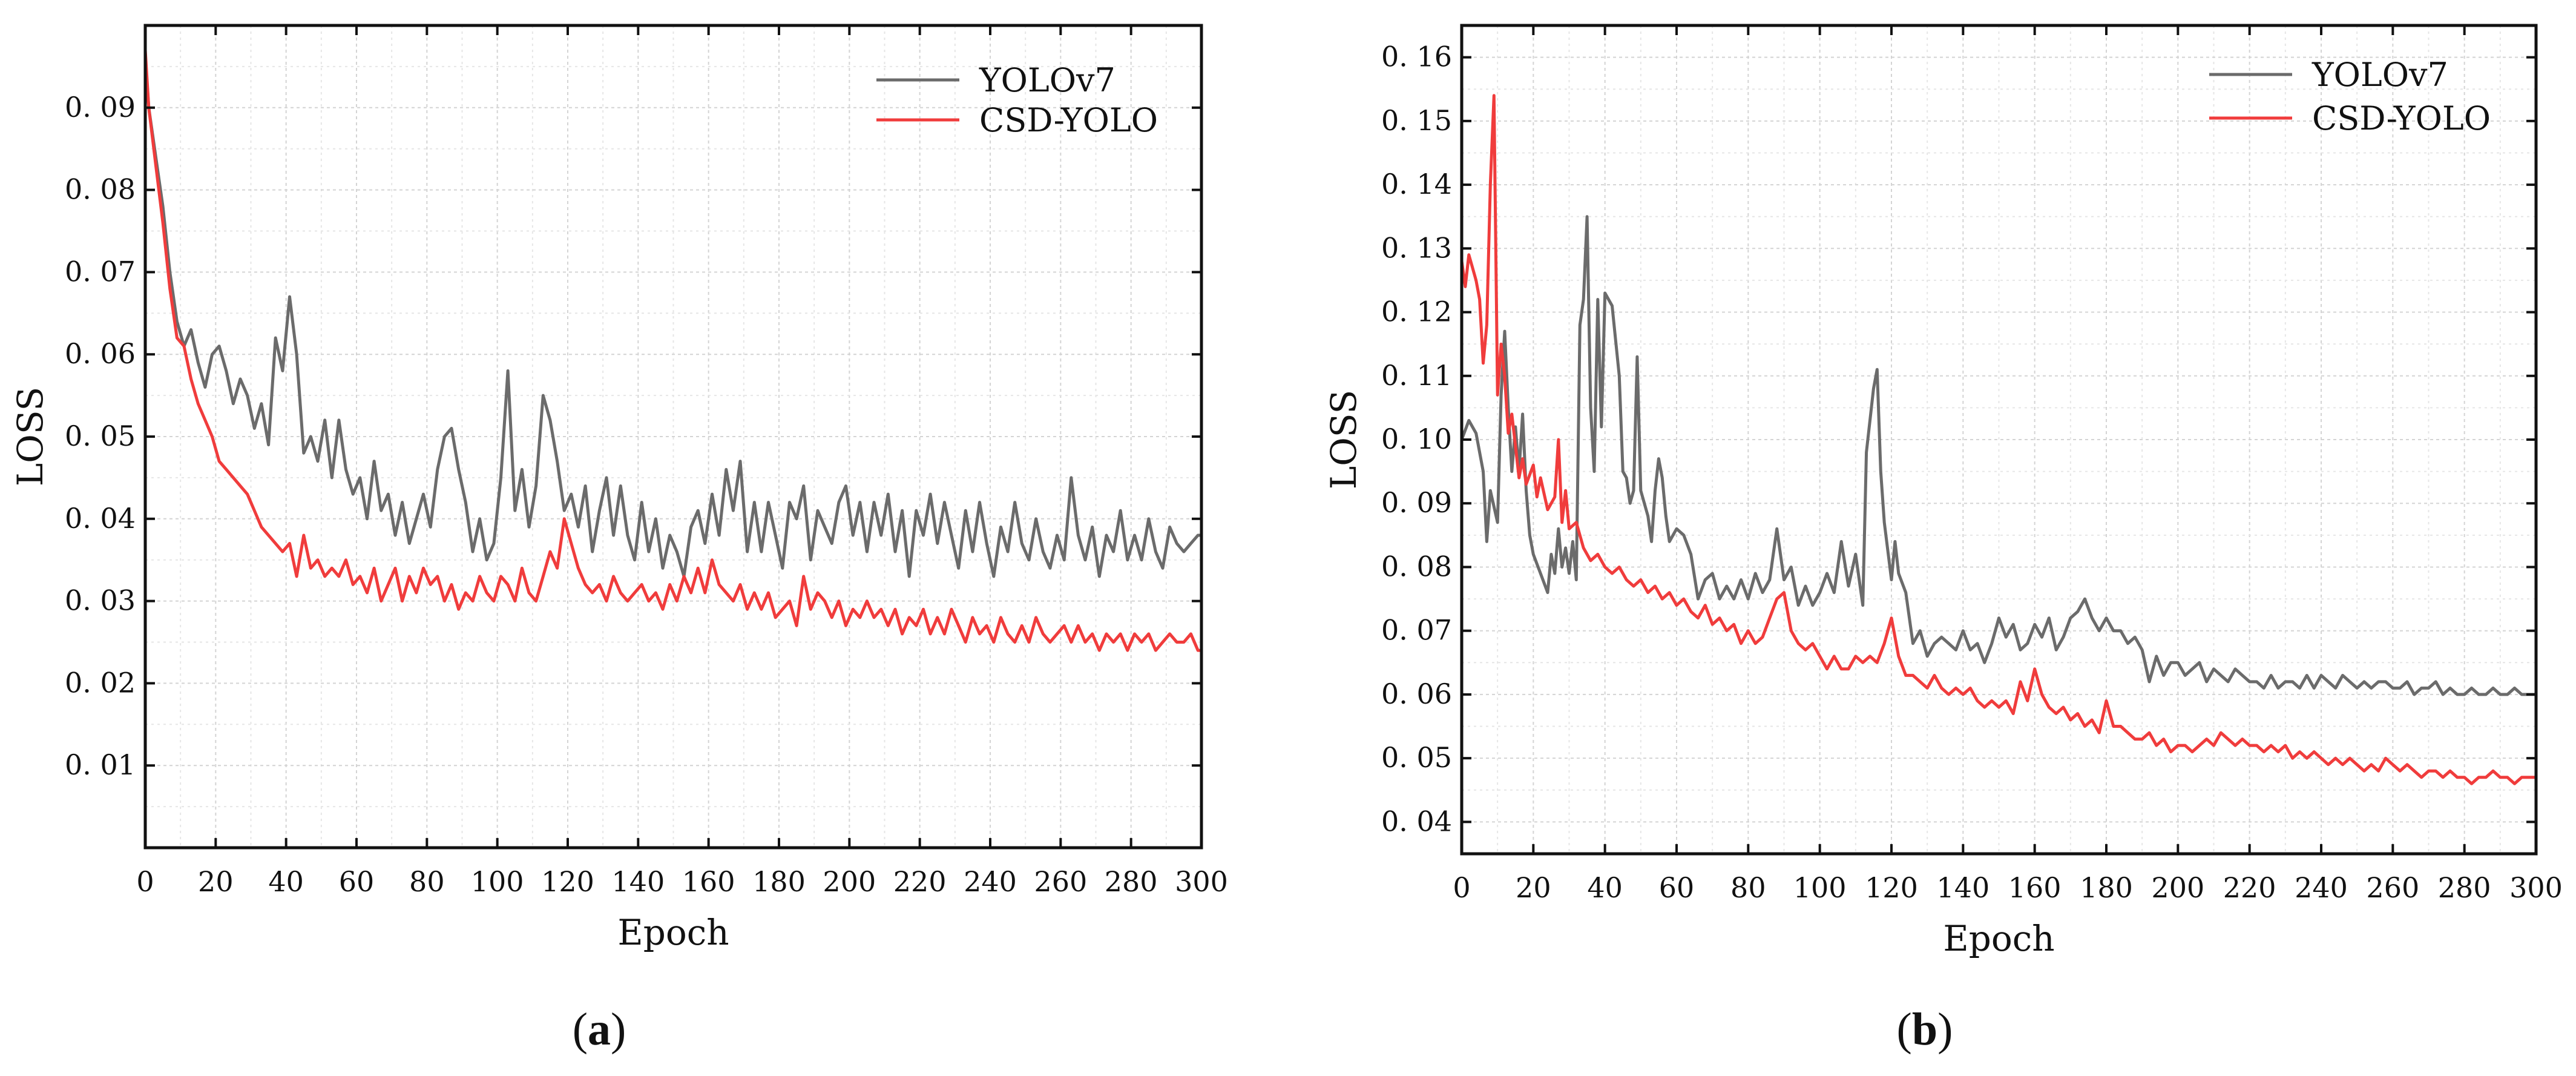 Image resolution: width=2576 pixels, height=1076 pixels. What do you see at coordinates (1416, 375) in the screenshot?
I see `y-tick-label: 0. 11` at bounding box center [1416, 375].